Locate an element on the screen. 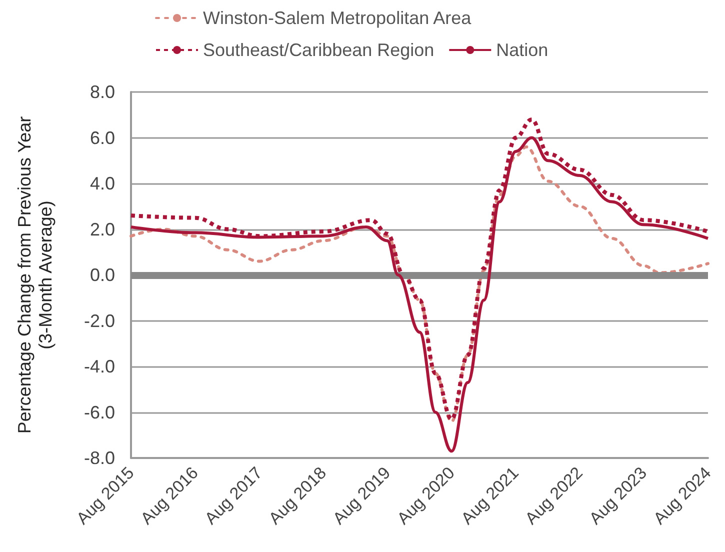  y-tick-label: -6.0 is located at coordinates (99, 412).